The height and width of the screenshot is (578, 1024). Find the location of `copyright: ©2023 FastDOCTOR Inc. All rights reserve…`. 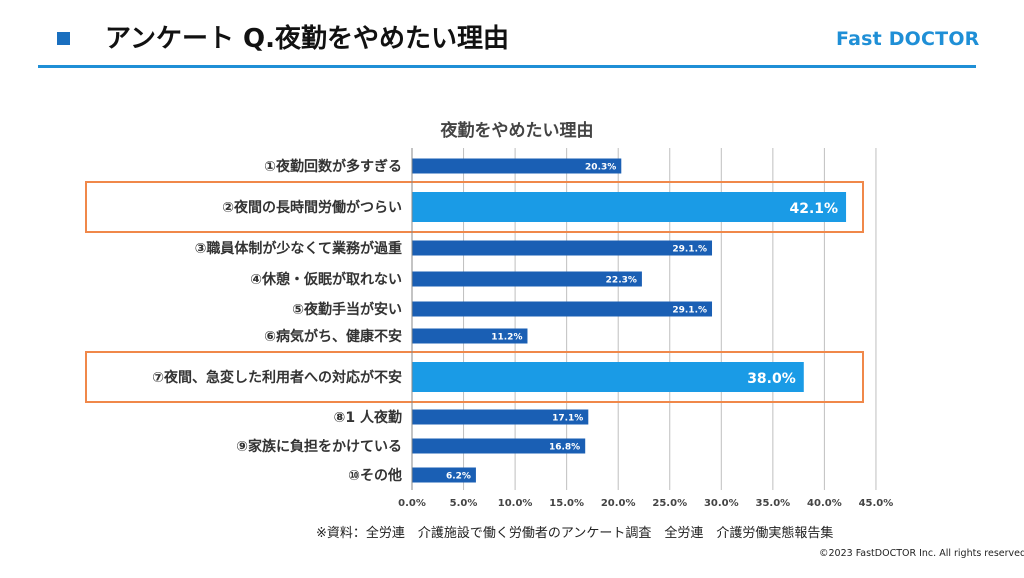

copyright: ©2023 FastDOCTOR Inc. All rights reserve… is located at coordinates (921, 553).